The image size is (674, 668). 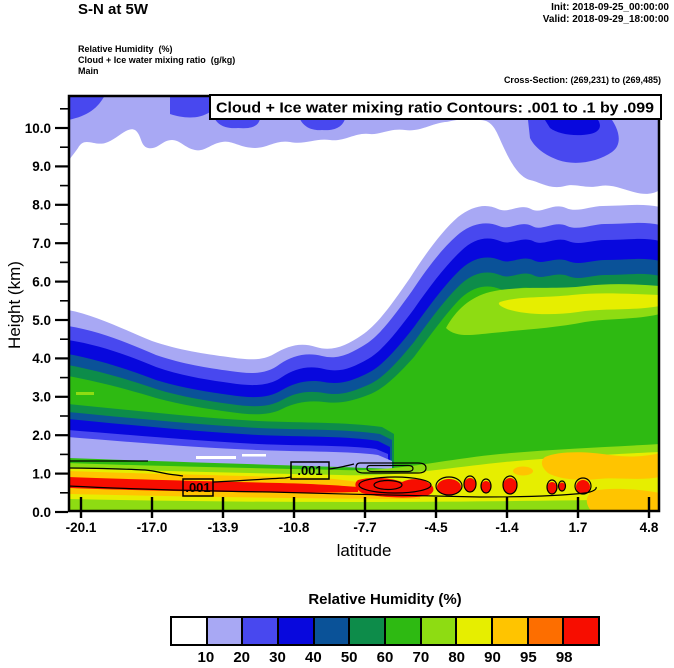 I want to click on overlay-title-rect, so click(x=435, y=107).